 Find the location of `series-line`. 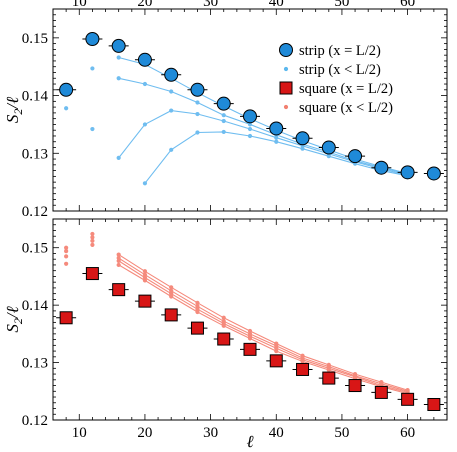

series-line is located at coordinates (263, 143).